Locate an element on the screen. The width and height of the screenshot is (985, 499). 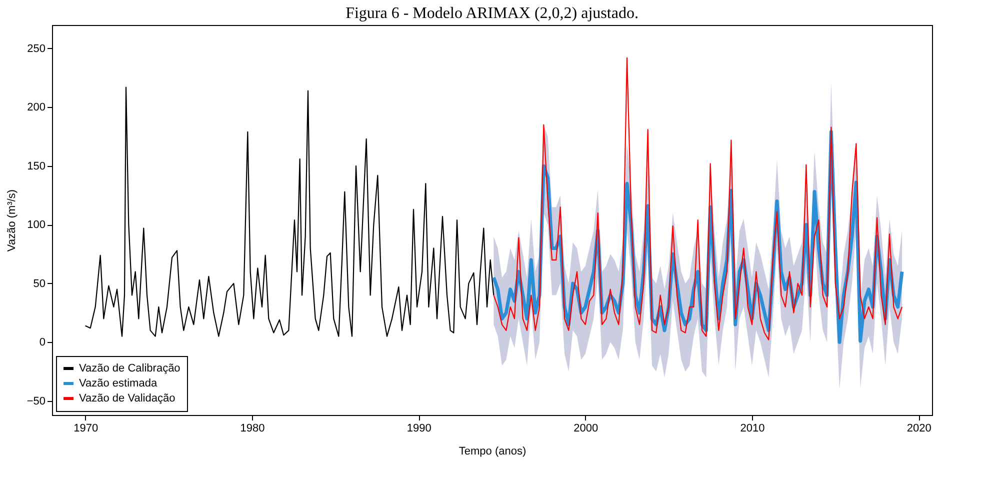
legend-label: Vazão estimada is located at coordinates (118, 384).